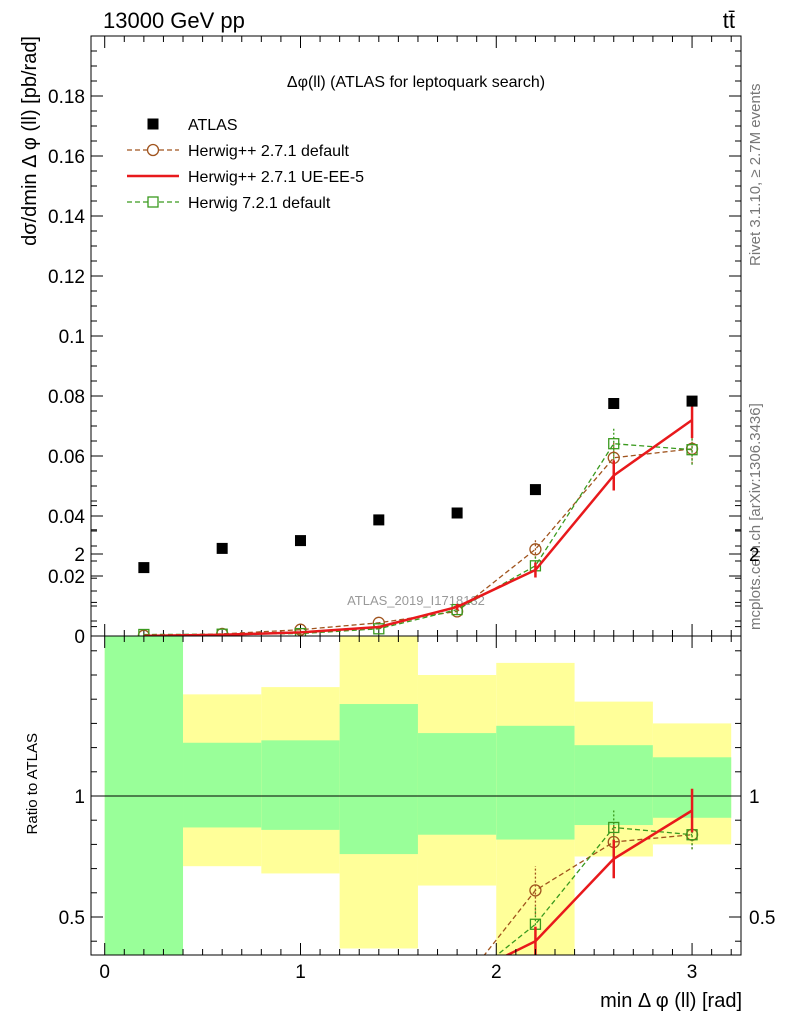  I want to click on ratio-y-tick-label: 1, so click(79, 797).